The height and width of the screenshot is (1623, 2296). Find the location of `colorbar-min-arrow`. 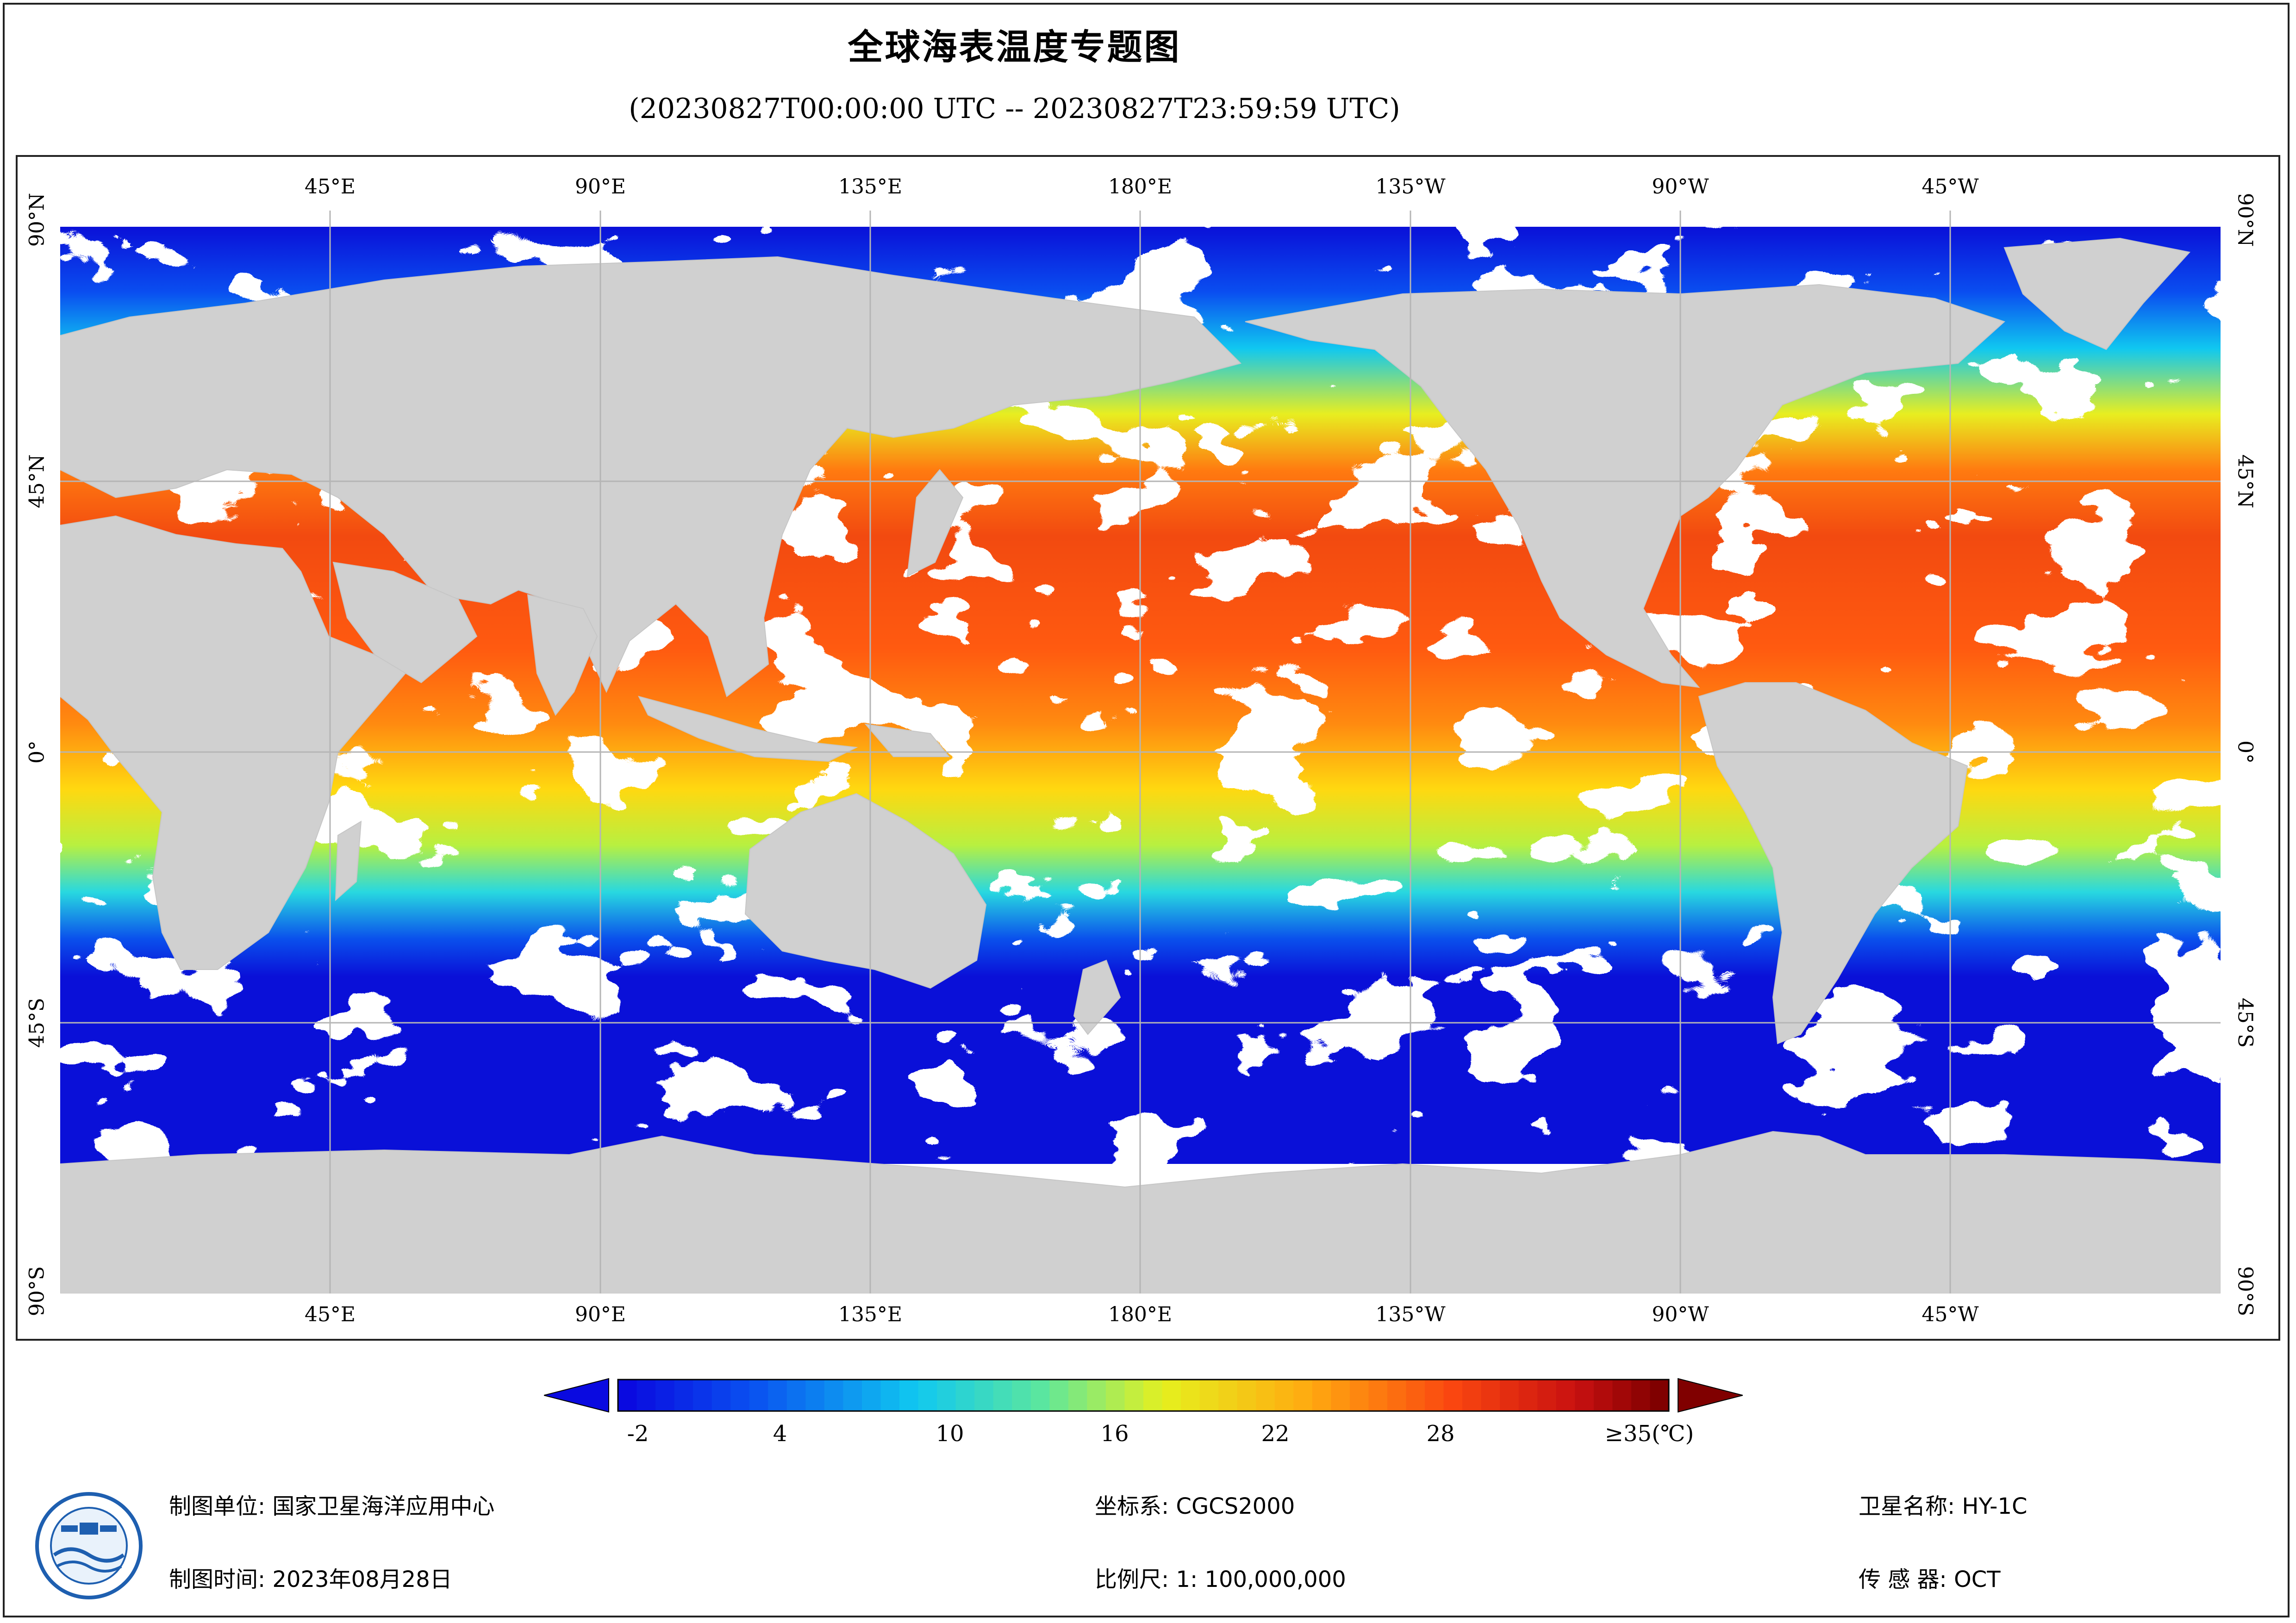

colorbar-min-arrow is located at coordinates (576, 1395).